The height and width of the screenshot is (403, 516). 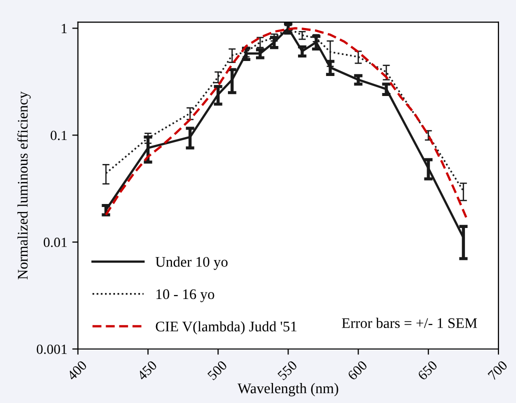 What do you see at coordinates (147, 370) in the screenshot?
I see `x-tick-label: 450` at bounding box center [147, 370].